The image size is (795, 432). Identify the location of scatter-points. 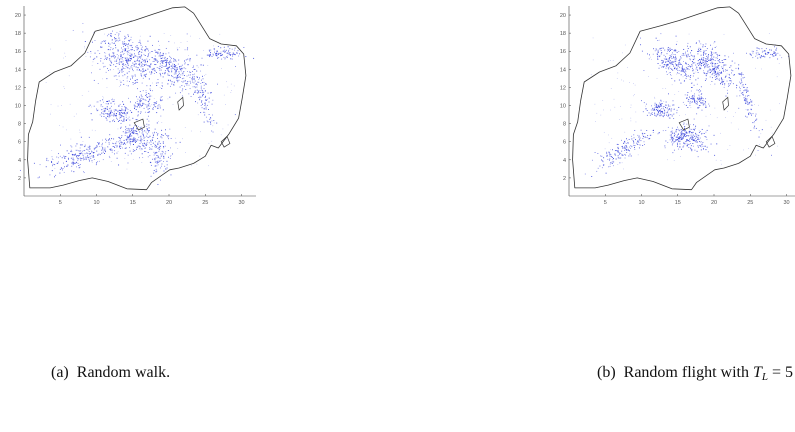
(687, 105).